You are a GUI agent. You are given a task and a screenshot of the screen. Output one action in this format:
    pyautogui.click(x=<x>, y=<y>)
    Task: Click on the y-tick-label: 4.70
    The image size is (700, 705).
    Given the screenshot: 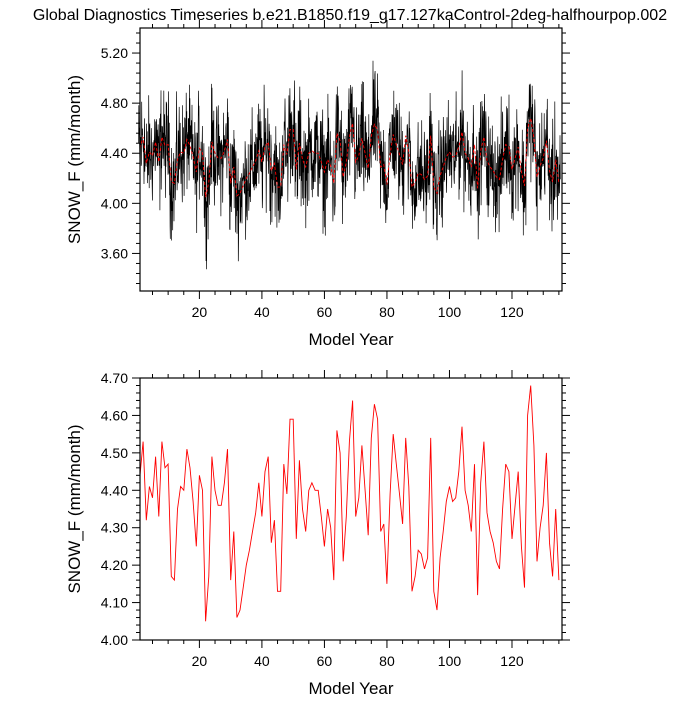 What is the action you would take?
    pyautogui.click(x=114, y=378)
    